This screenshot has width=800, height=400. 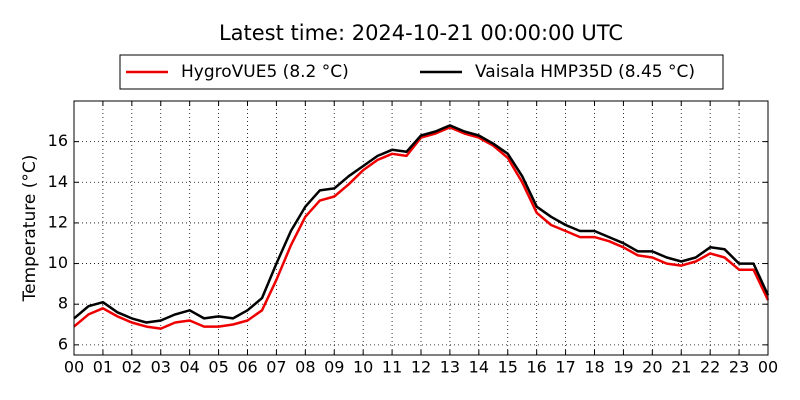 I want to click on y-tick-label: 8, so click(x=63, y=303).